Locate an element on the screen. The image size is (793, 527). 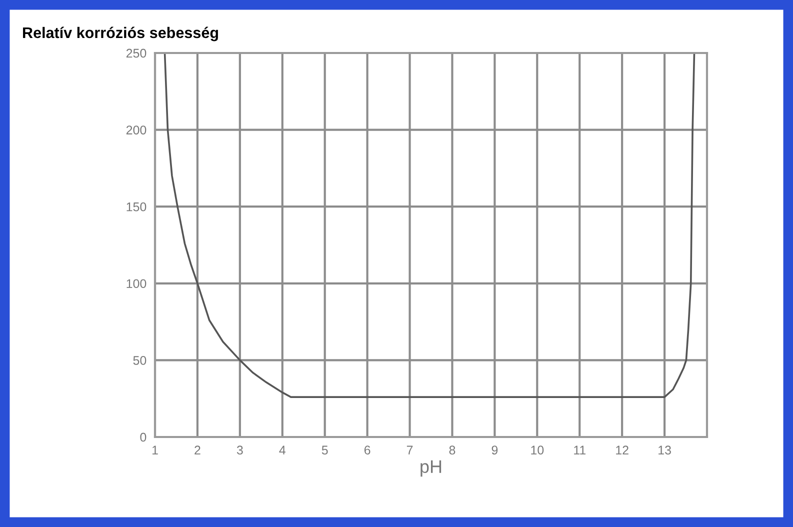
x-tick-label: 1 is located at coordinates (155, 450).